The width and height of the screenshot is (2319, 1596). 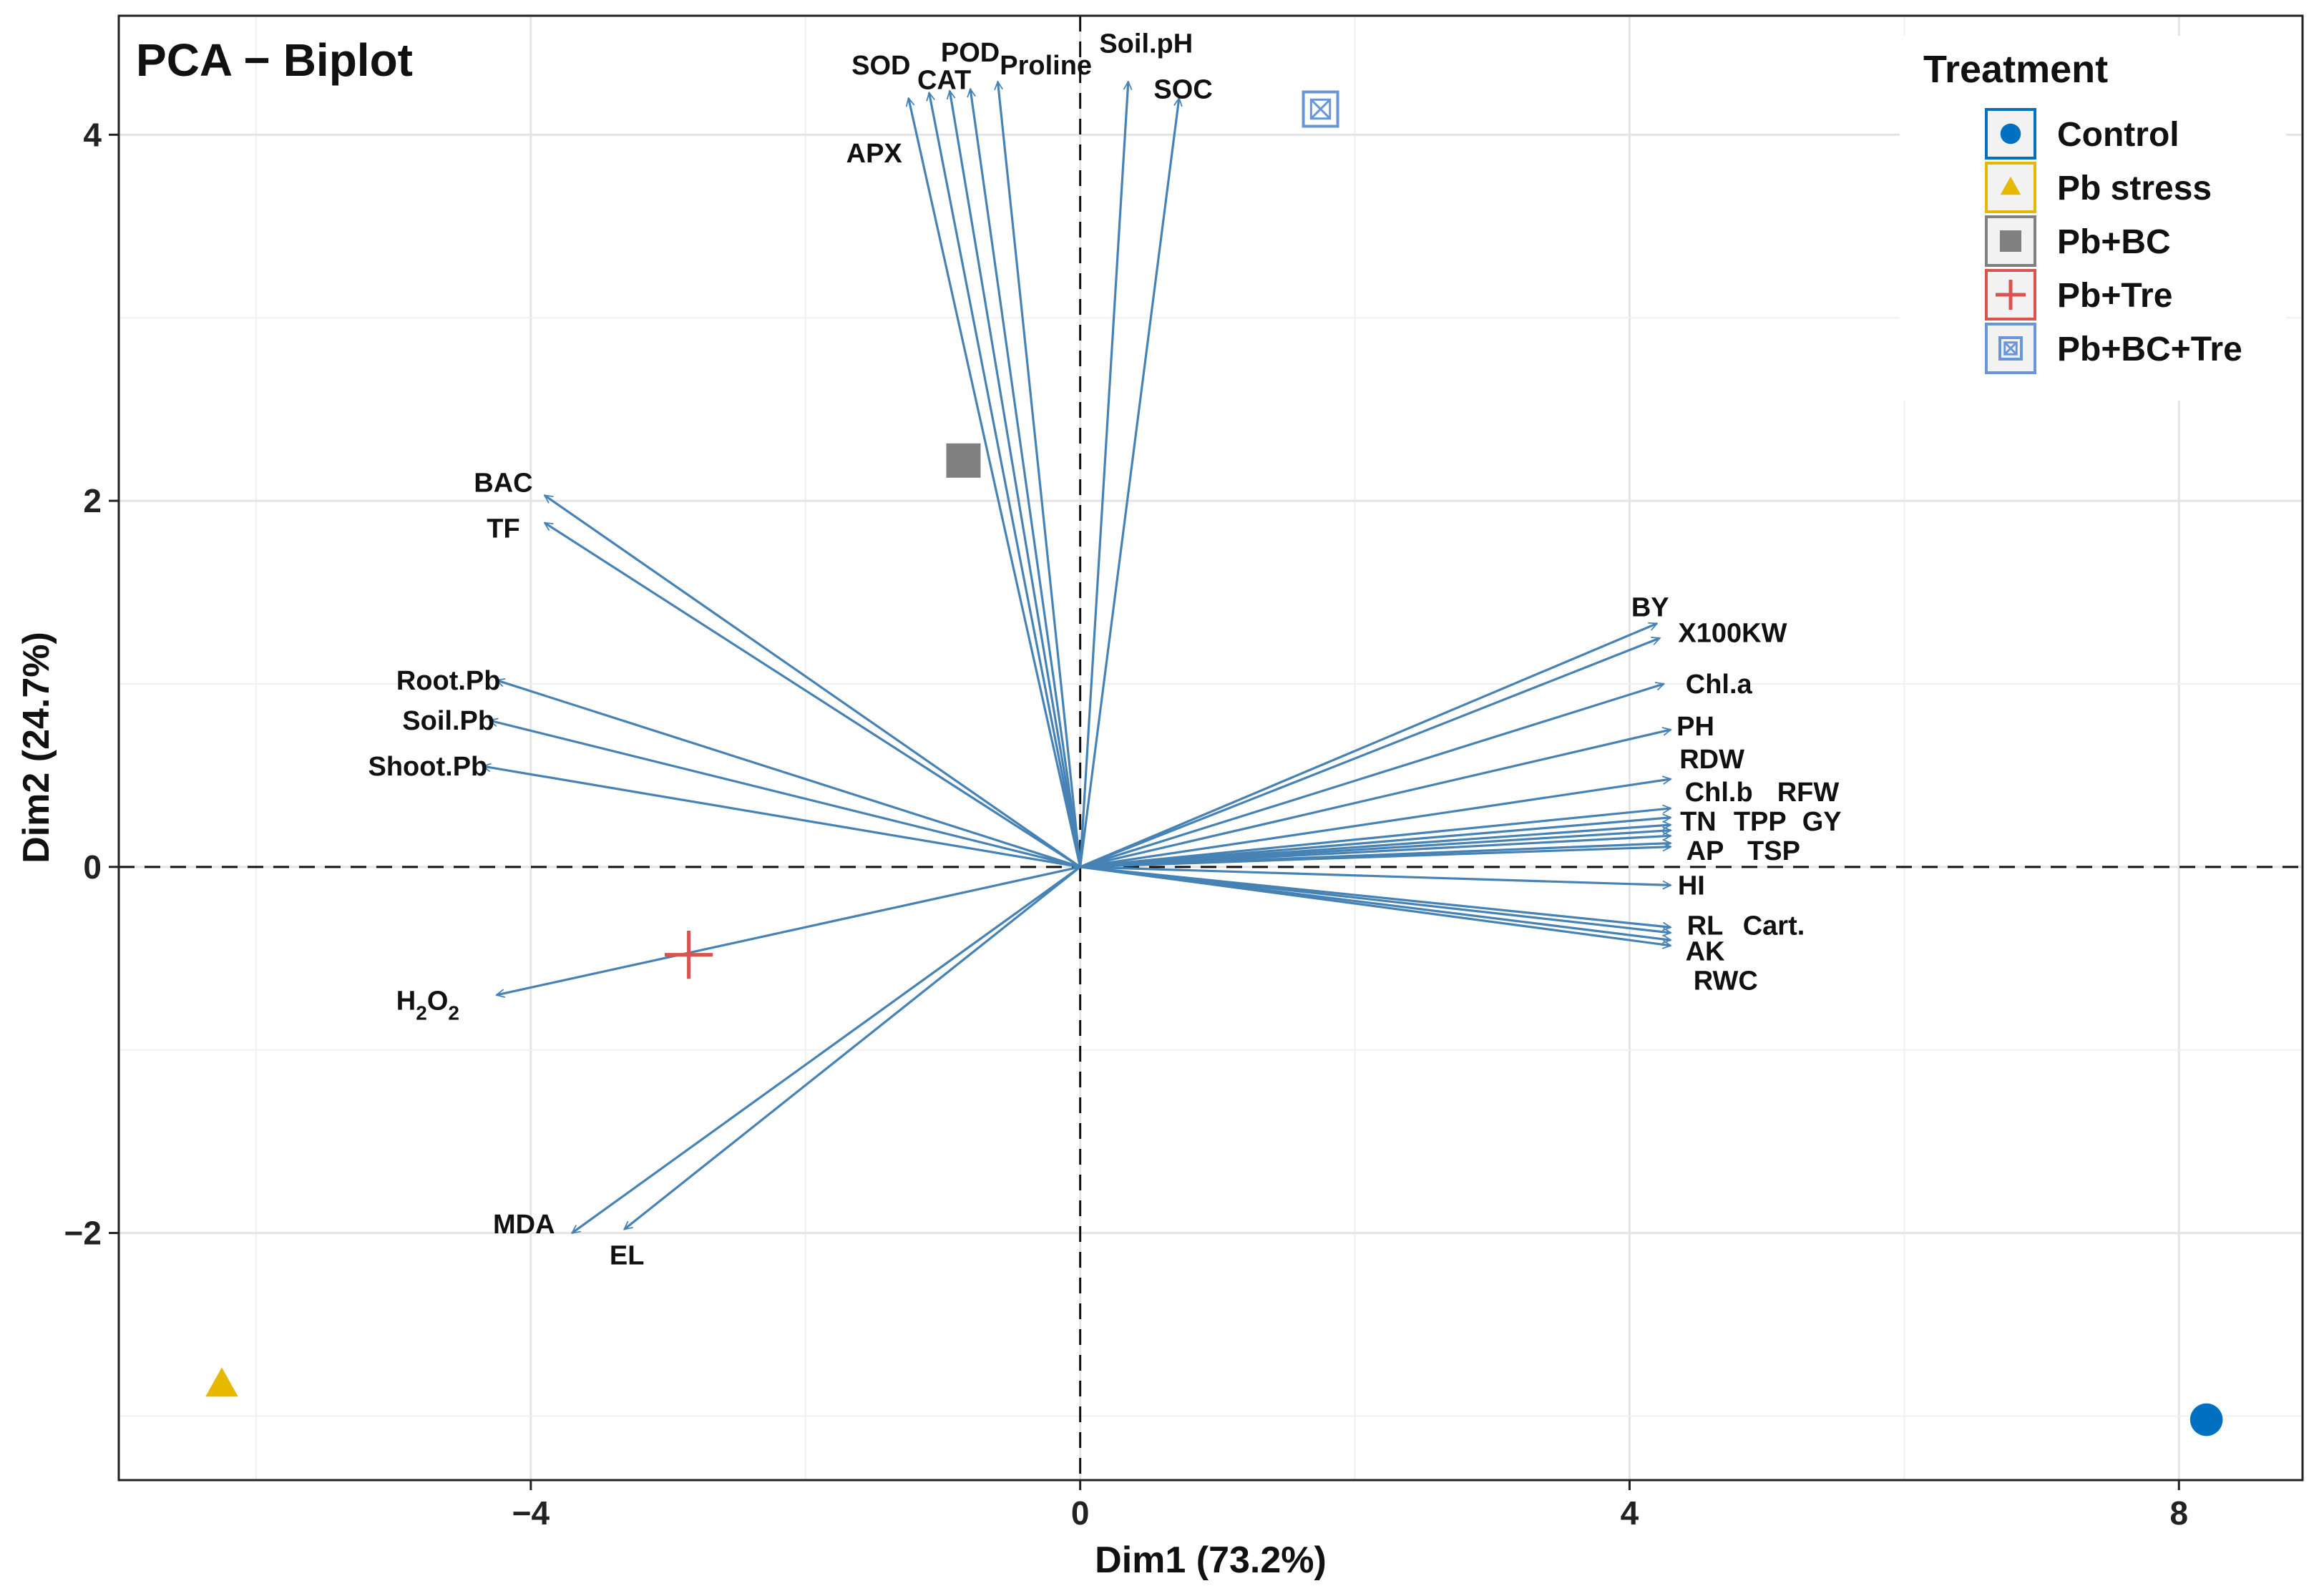 I want to click on variable-arrow-gy, so click(x=1375, y=852).